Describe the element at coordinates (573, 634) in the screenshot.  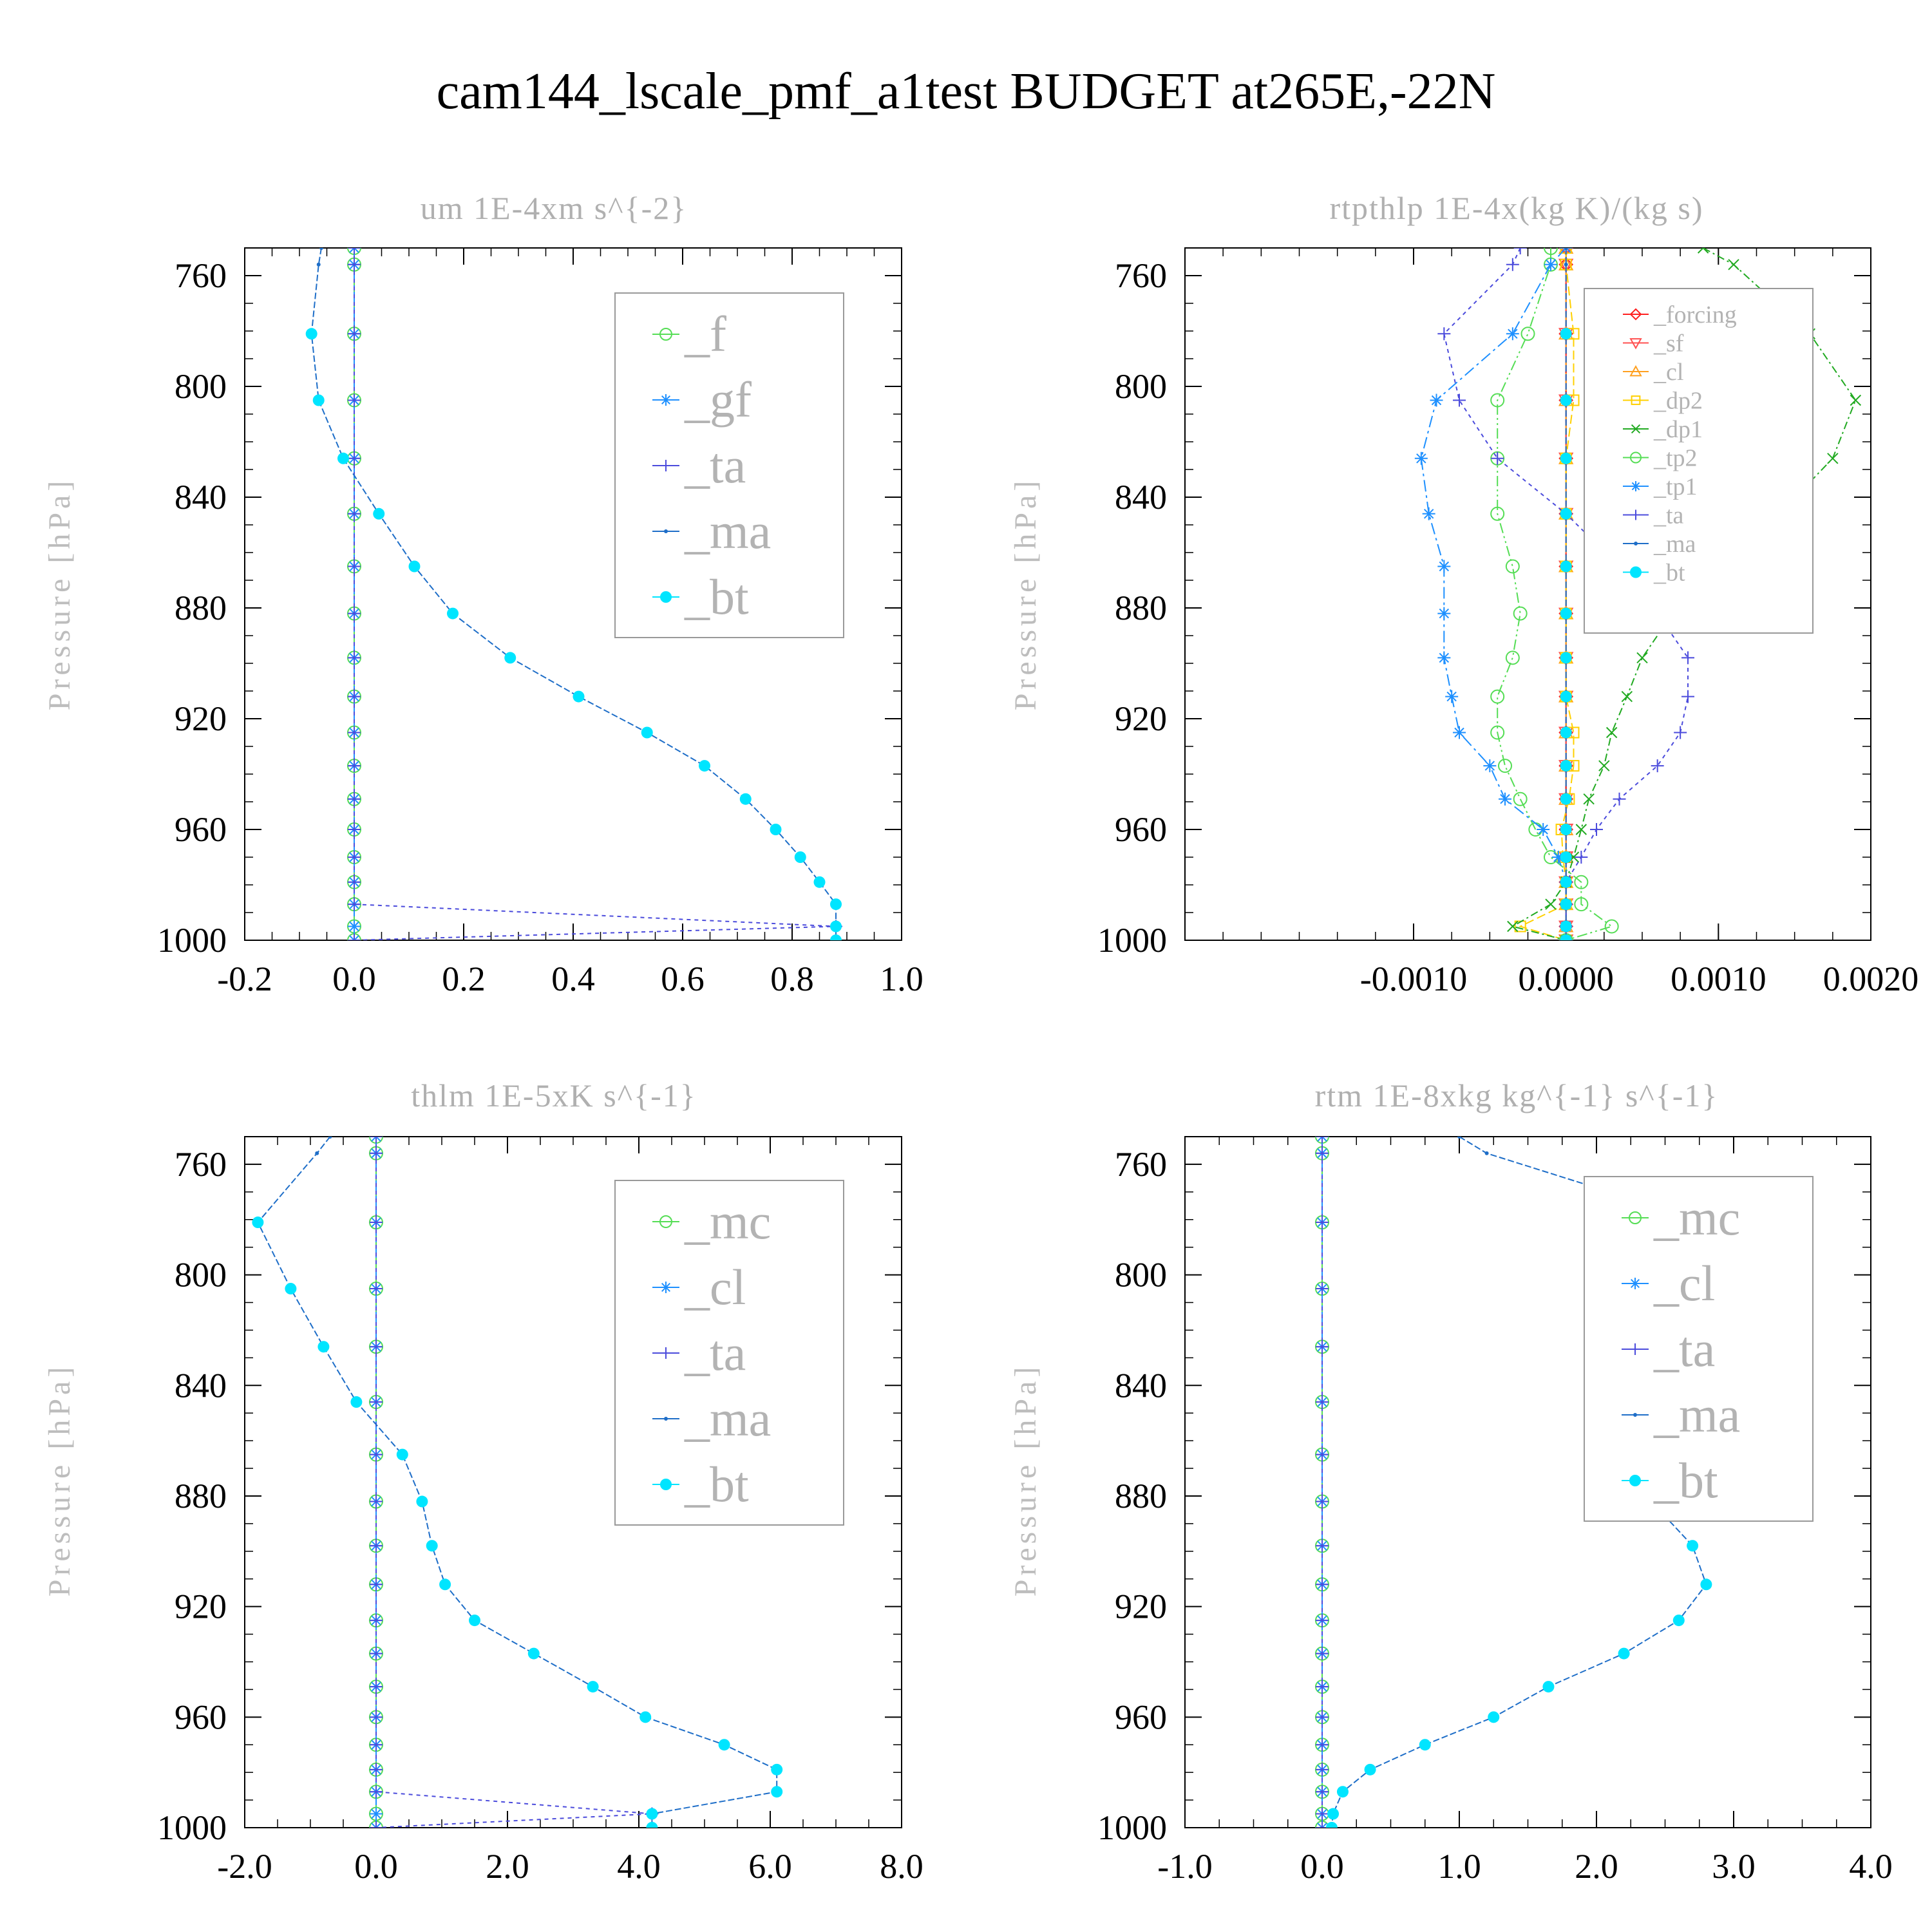
I see `series-bt` at that location.